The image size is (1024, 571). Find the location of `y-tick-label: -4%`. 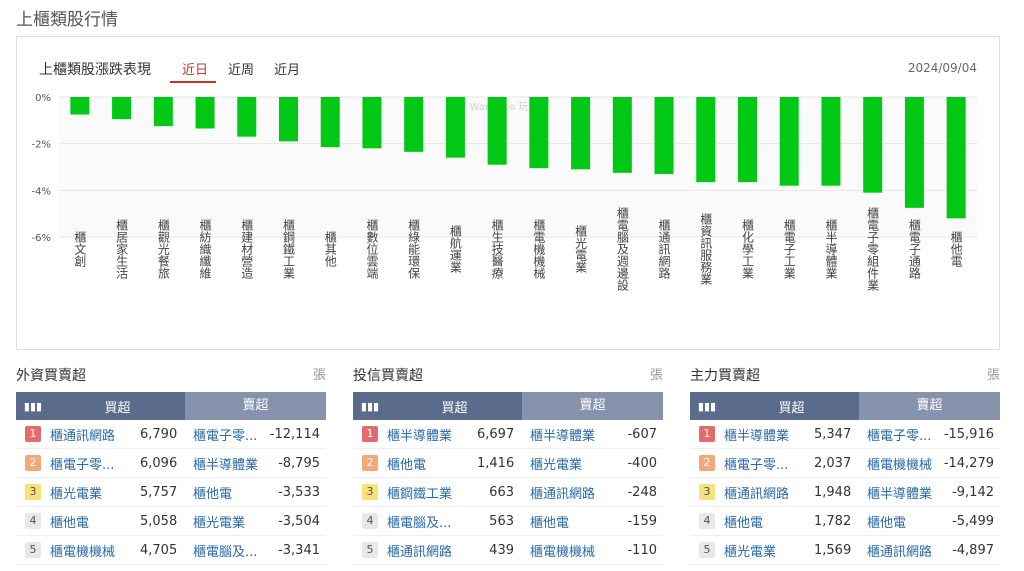

y-tick-label: -4% is located at coordinates (41, 191).